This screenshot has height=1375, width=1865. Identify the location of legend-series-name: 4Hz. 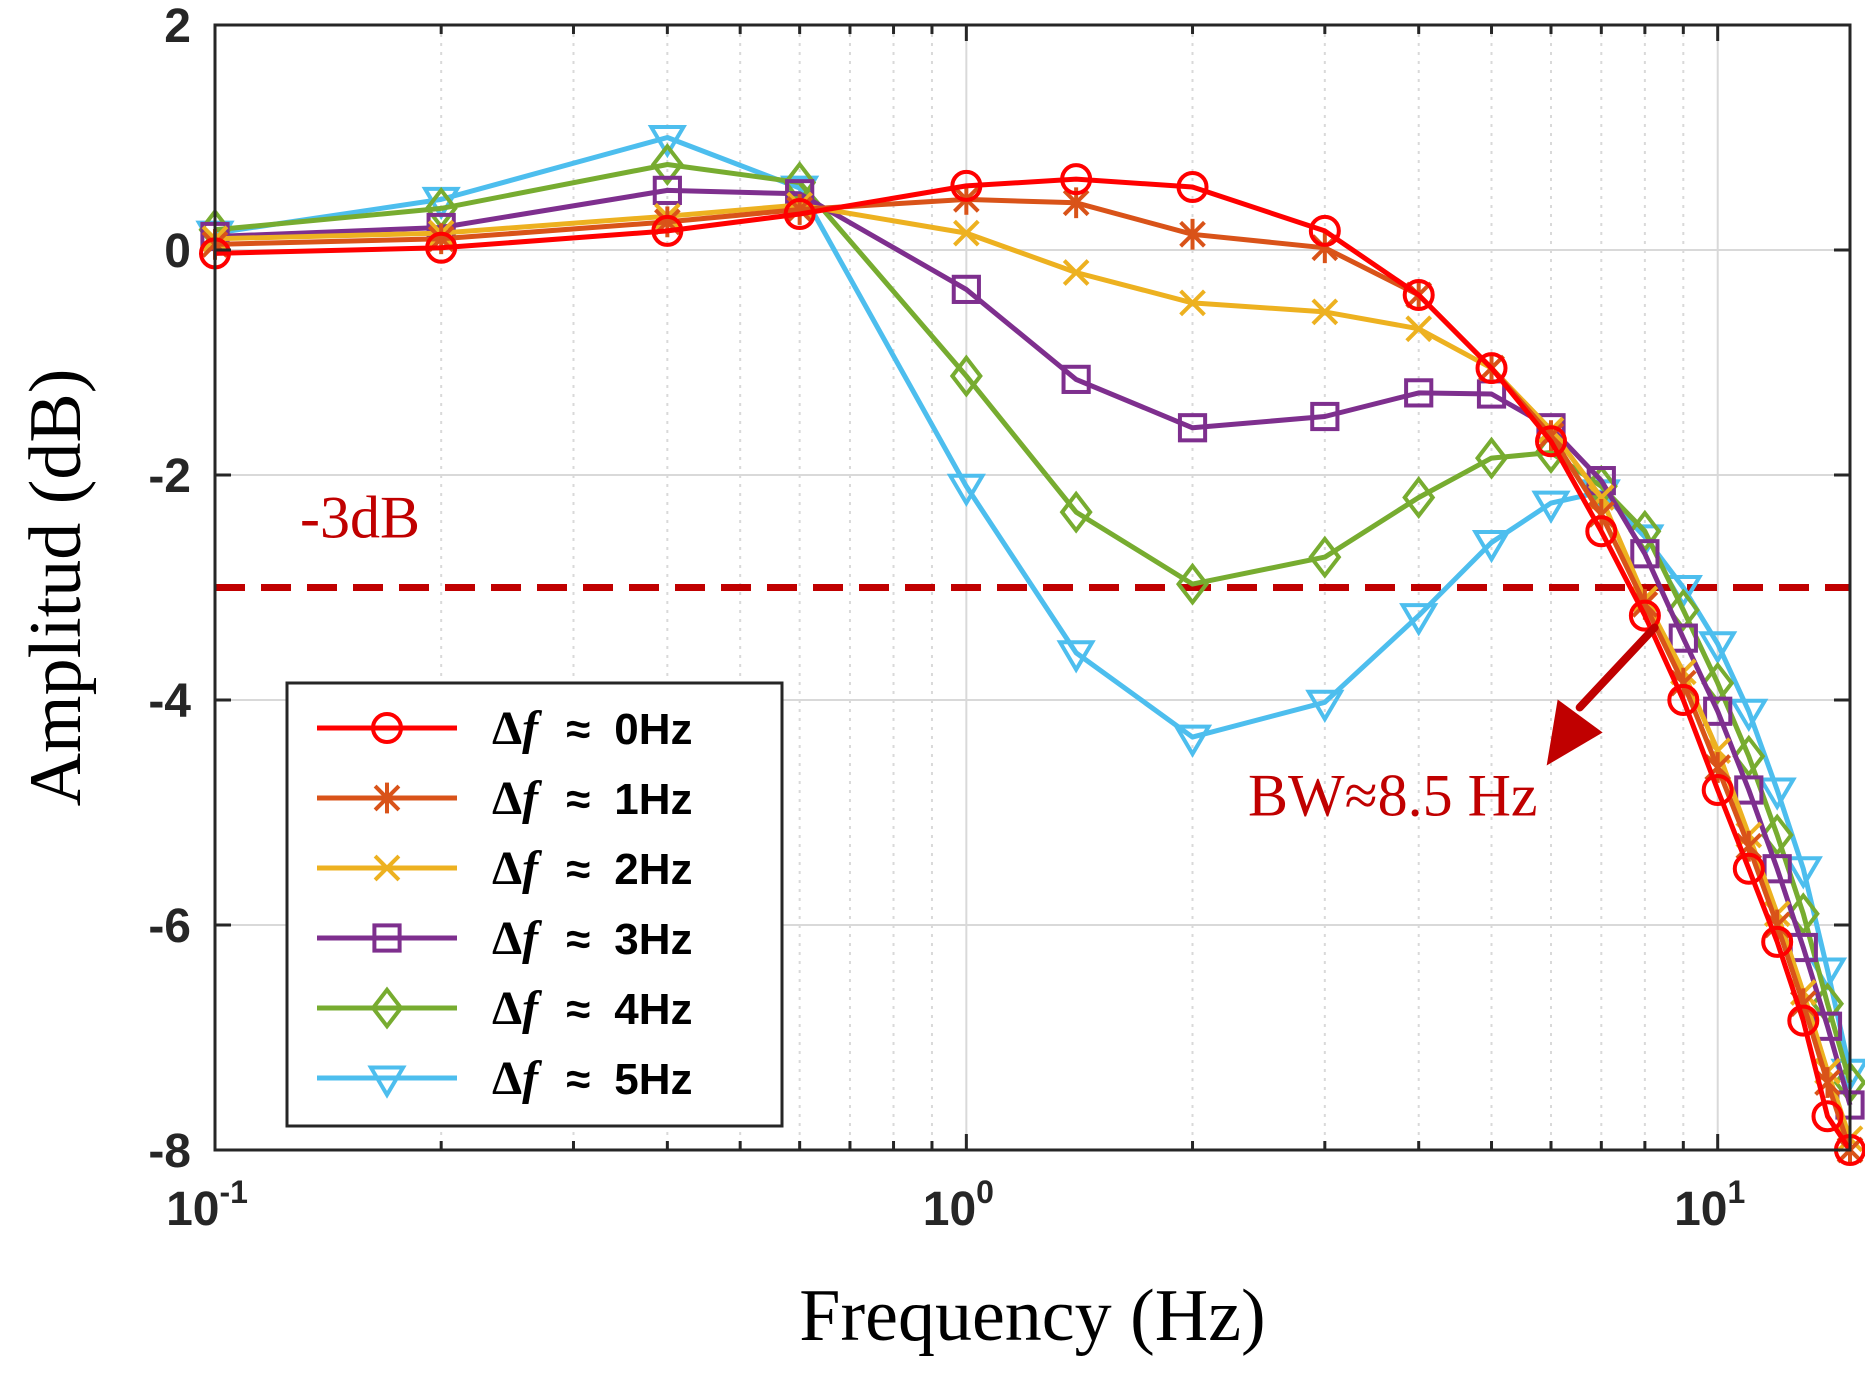
(653, 1009).